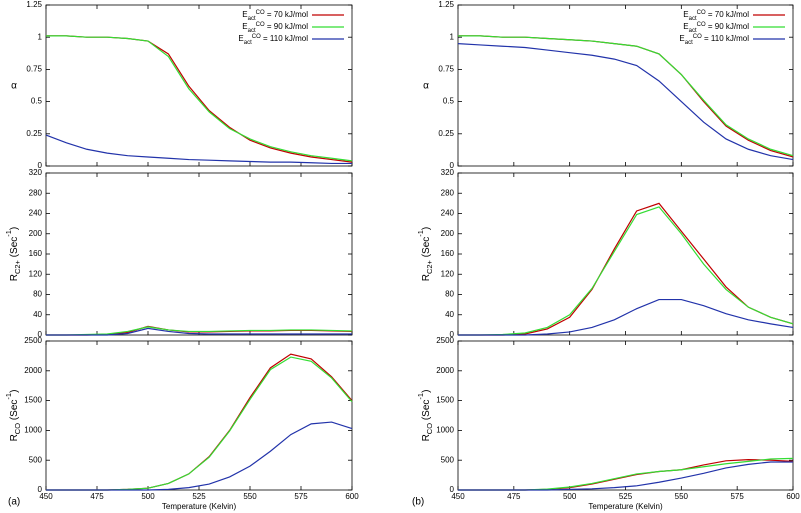 The image size is (801, 513). What do you see at coordinates (33, 370) in the screenshot?
I see `y-tick-label: 2000` at bounding box center [33, 370].